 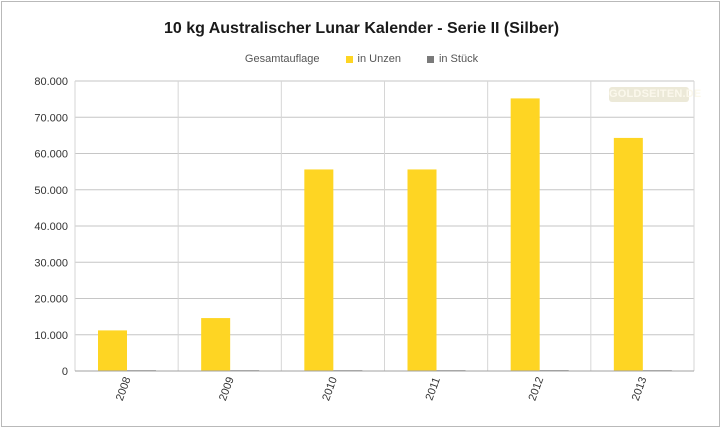 What do you see at coordinates (655, 94) in the screenshot?
I see `watermark-logo: GOLDSEITEN.DE` at bounding box center [655, 94].